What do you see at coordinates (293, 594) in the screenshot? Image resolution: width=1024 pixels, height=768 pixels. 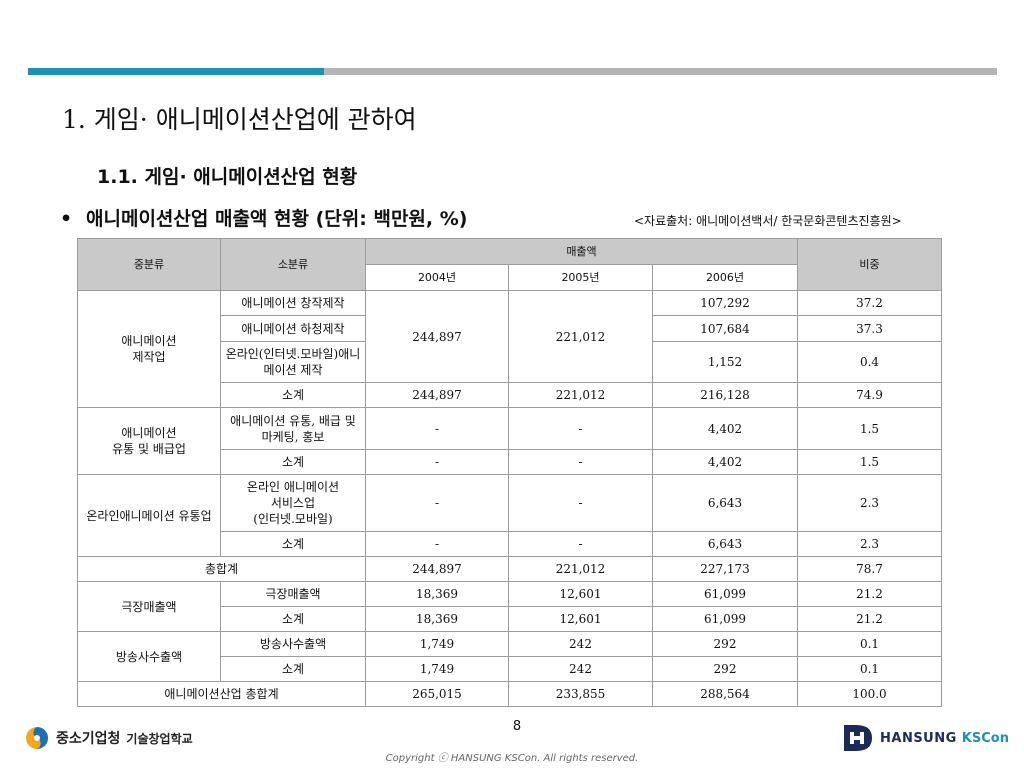 I see `sub-category: 극장매출액` at bounding box center [293, 594].